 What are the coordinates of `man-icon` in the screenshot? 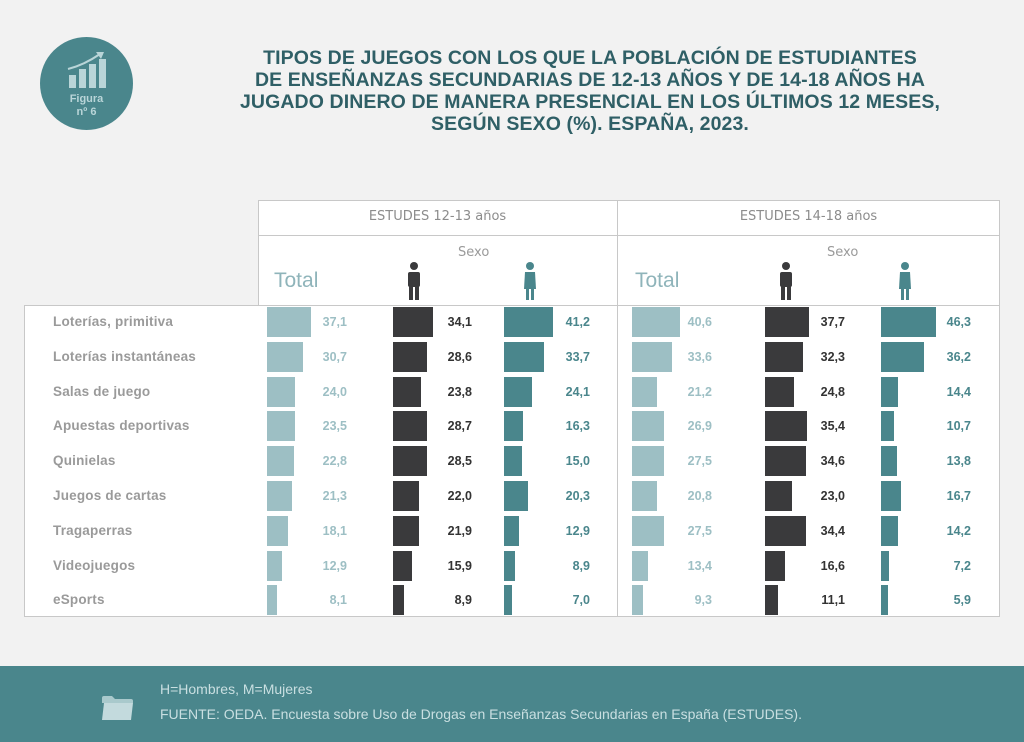 It's located at (786, 281).